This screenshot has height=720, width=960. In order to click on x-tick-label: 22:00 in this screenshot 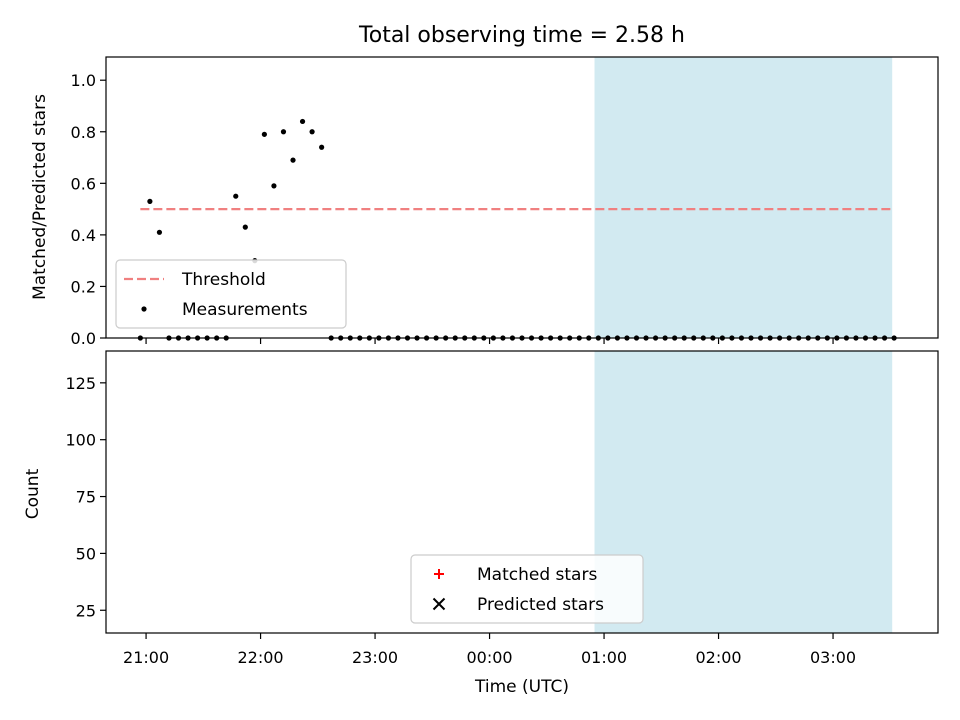, I will do `click(261, 657)`.